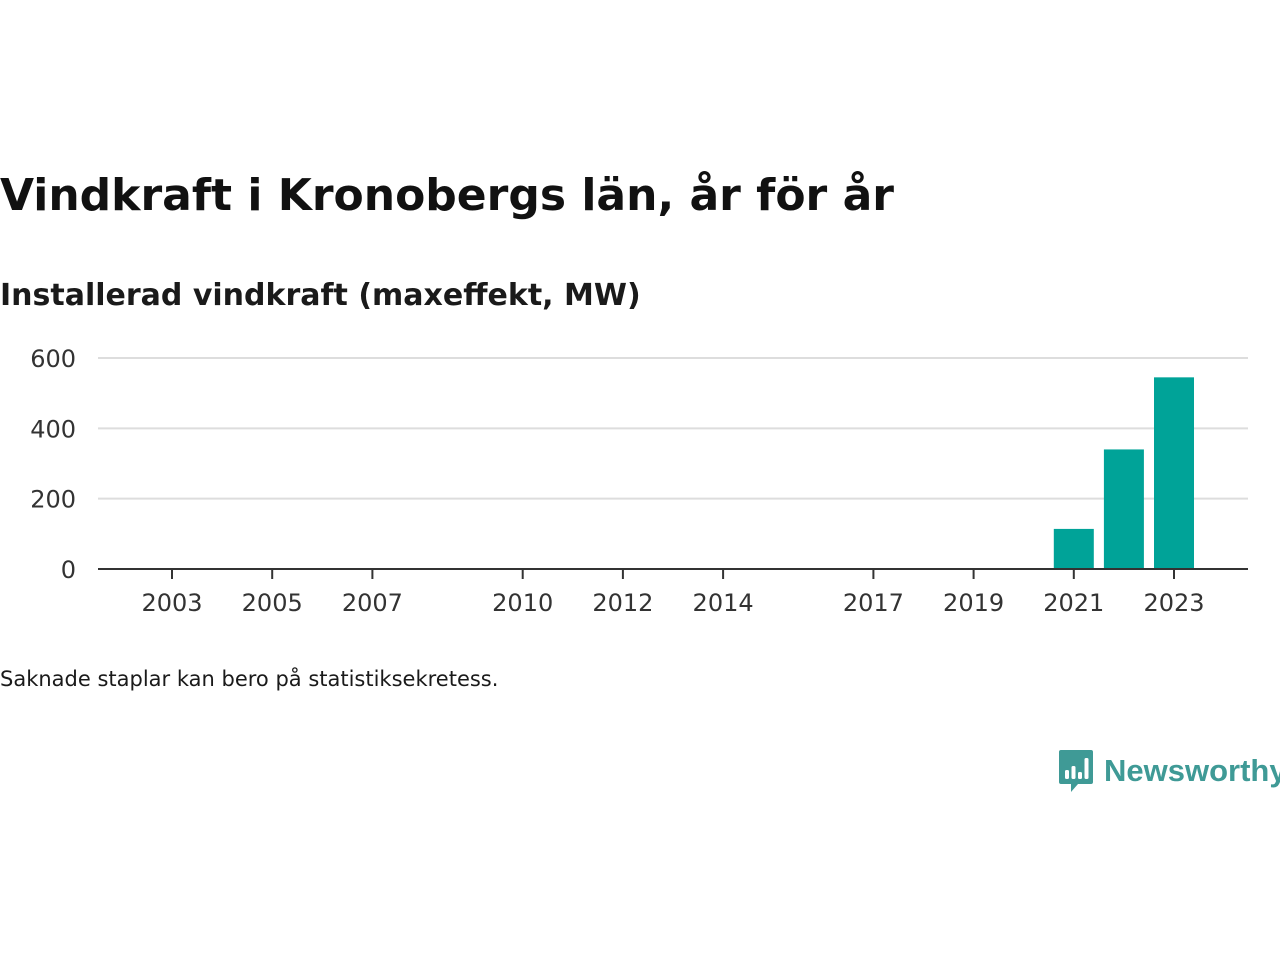 Image resolution: width=1280 pixels, height=960 pixels. I want to click on chart-title: Vindkraft i Kronobergs län, år för år, so click(447, 195).